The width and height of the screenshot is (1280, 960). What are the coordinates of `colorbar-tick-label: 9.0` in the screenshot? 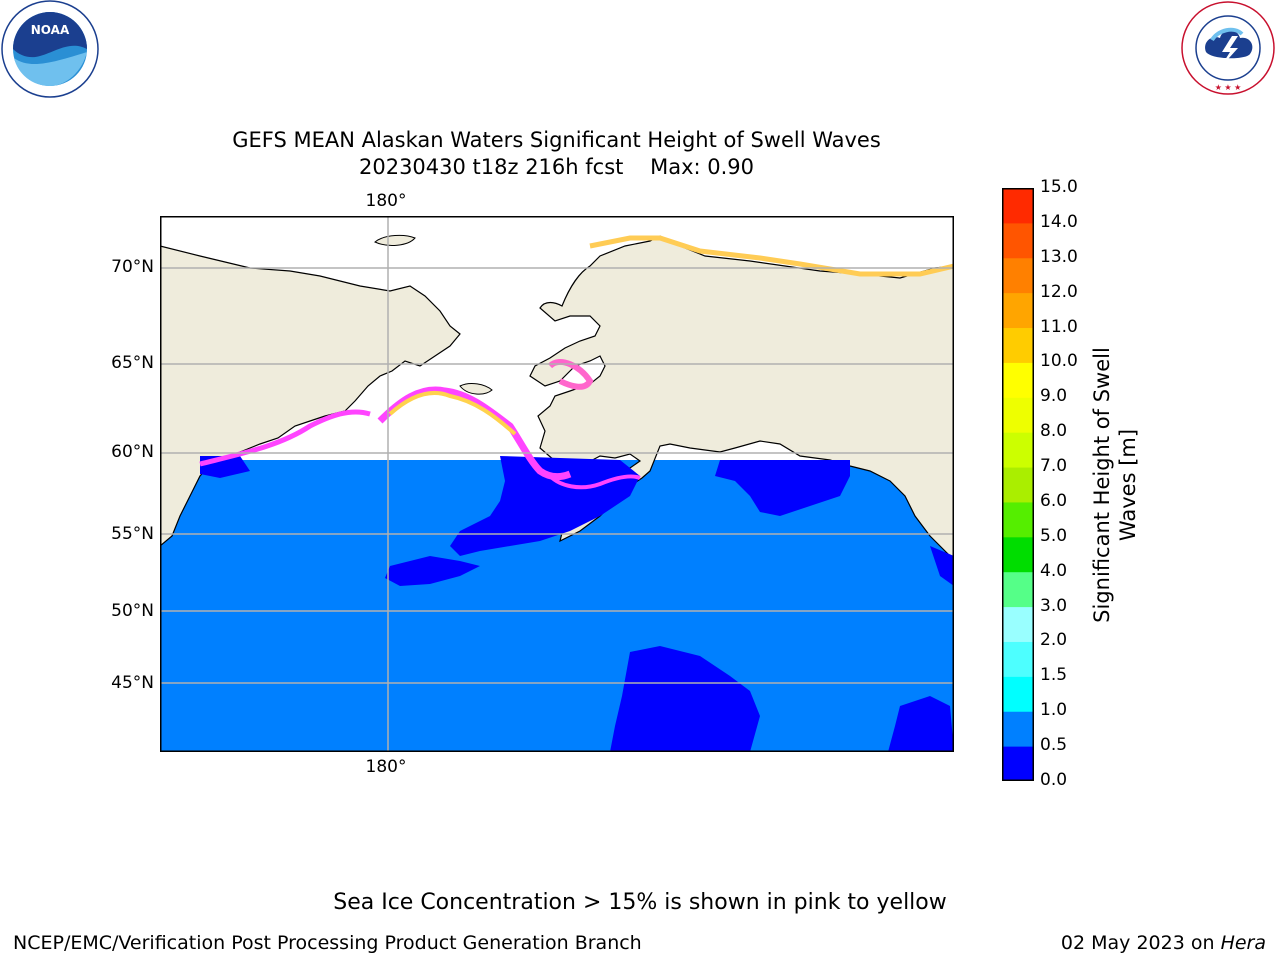 It's located at (1054, 396).